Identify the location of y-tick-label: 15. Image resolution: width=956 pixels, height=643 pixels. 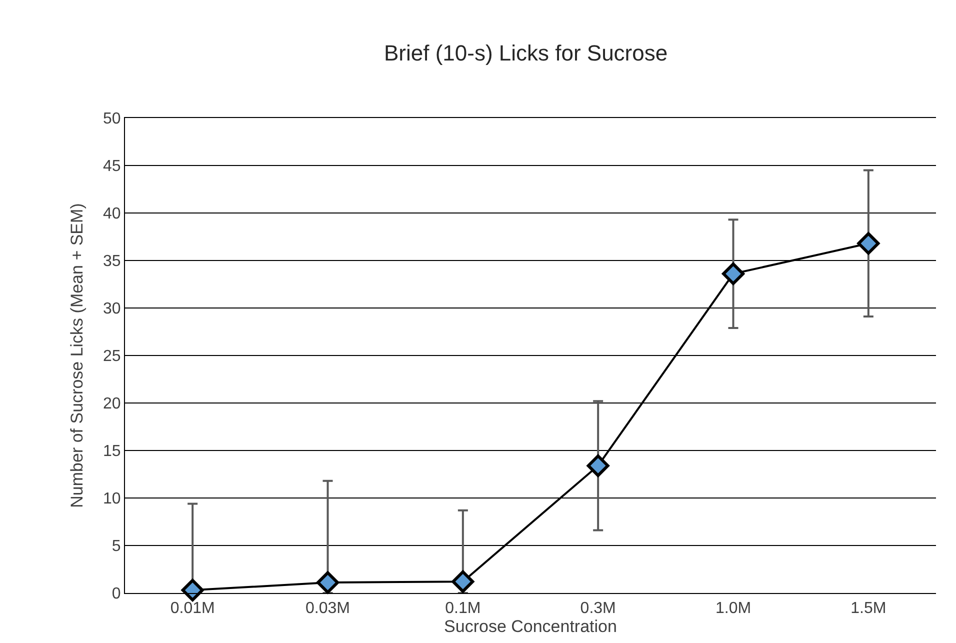
(112, 451).